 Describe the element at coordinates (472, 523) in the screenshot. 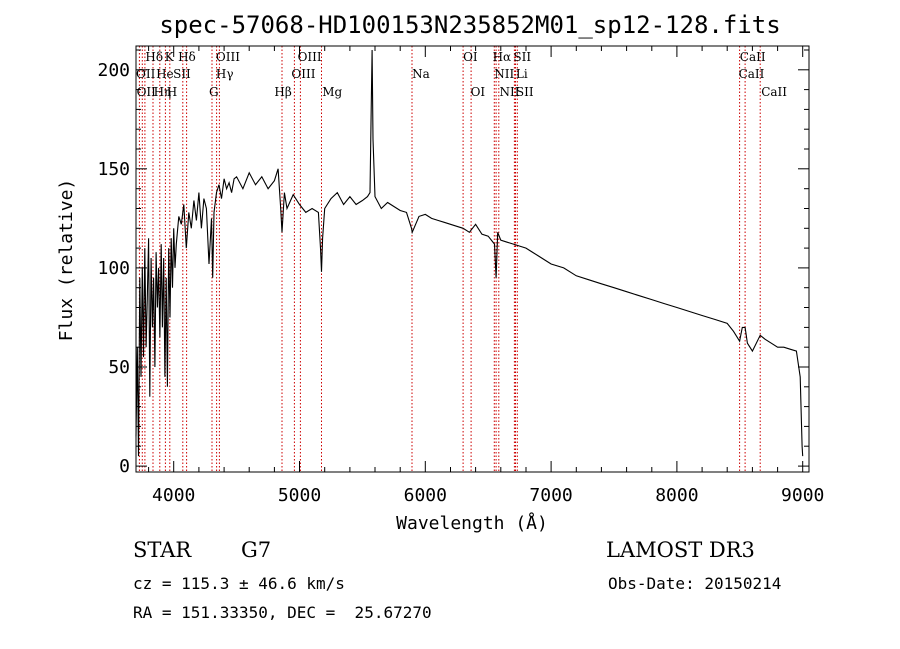

I see `x-axis-label: Wavelength (Å)` at that location.